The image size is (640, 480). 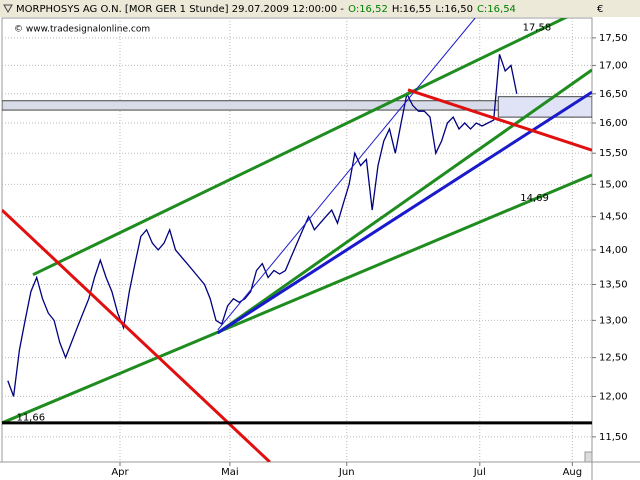 I want to click on y-tick-label: 15,00, so click(x=613, y=184).